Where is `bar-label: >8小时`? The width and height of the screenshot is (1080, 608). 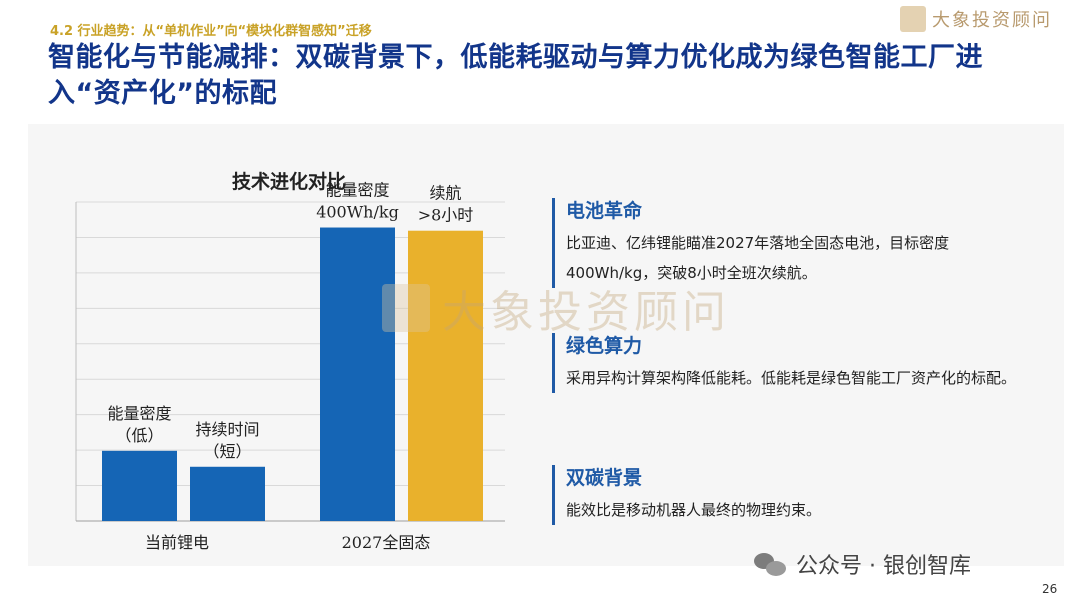
bar-label: >8小时 is located at coordinates (446, 215).